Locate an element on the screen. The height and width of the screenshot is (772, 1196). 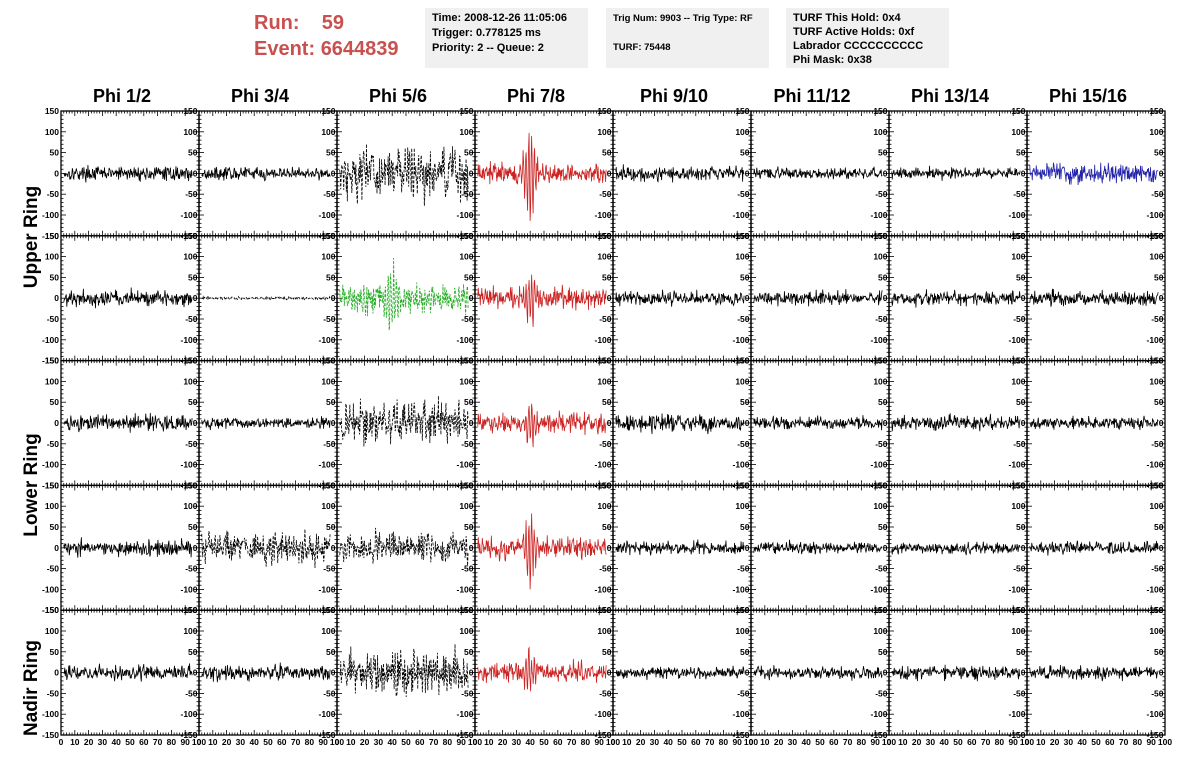
phi-mask-line: Phi Mask: 0x38 is located at coordinates (832, 60).